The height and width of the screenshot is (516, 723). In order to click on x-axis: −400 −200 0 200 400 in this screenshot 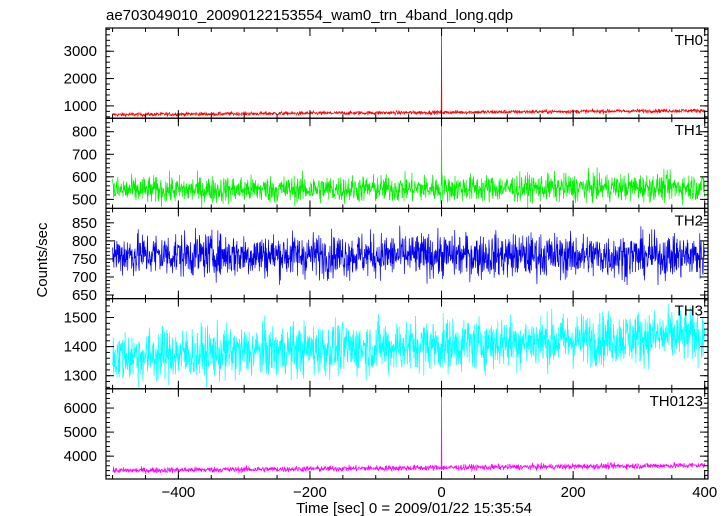, I will do `click(439, 492)`.